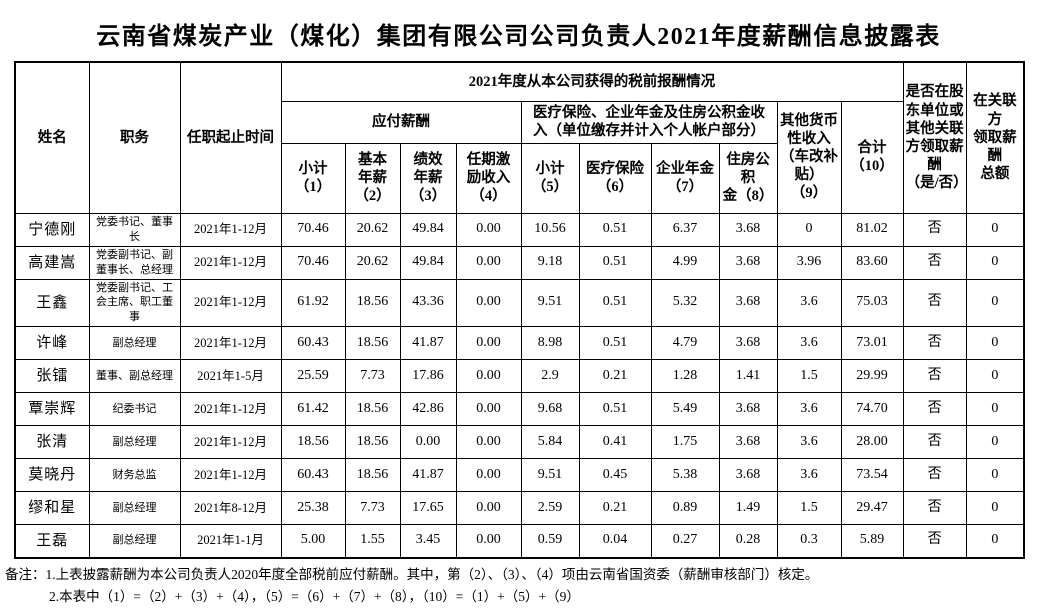 This screenshot has width=1037, height=616. I want to click on cell-subtotal-1: 70.46, so click(313, 262).